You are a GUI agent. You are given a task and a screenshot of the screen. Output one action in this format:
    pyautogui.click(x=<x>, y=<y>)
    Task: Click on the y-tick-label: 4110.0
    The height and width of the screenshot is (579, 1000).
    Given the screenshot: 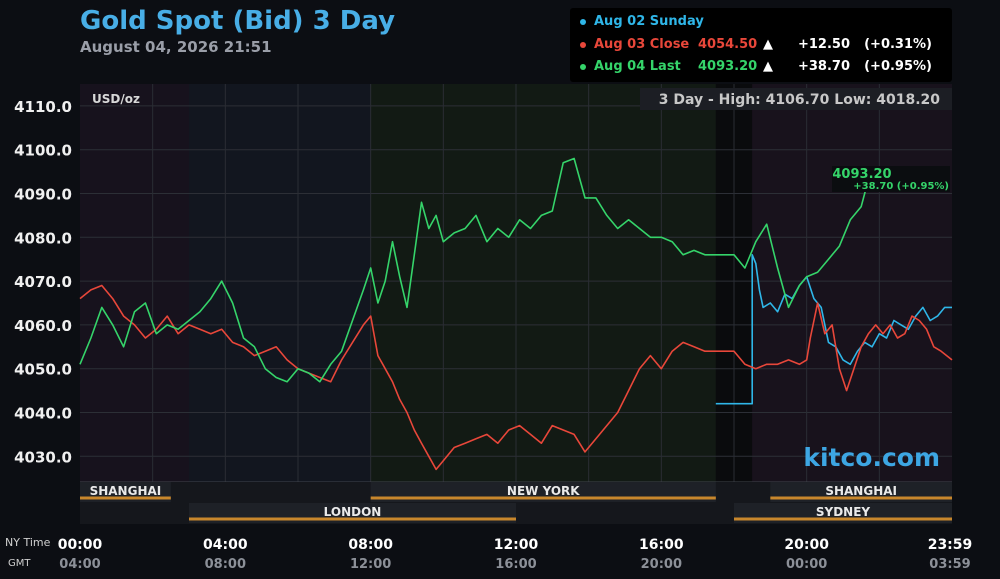 What is the action you would take?
    pyautogui.click(x=43, y=107)
    